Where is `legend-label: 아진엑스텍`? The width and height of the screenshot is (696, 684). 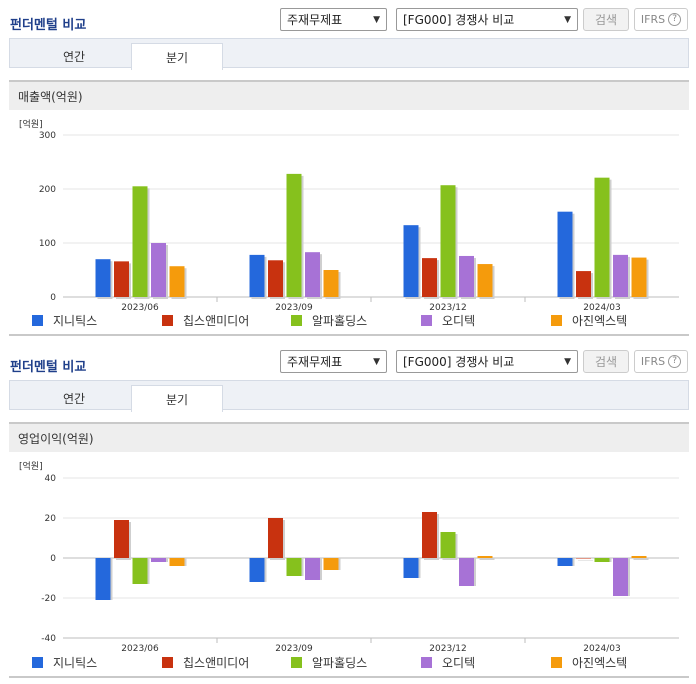
legend-label: 아진엑스텍 is located at coordinates (600, 663).